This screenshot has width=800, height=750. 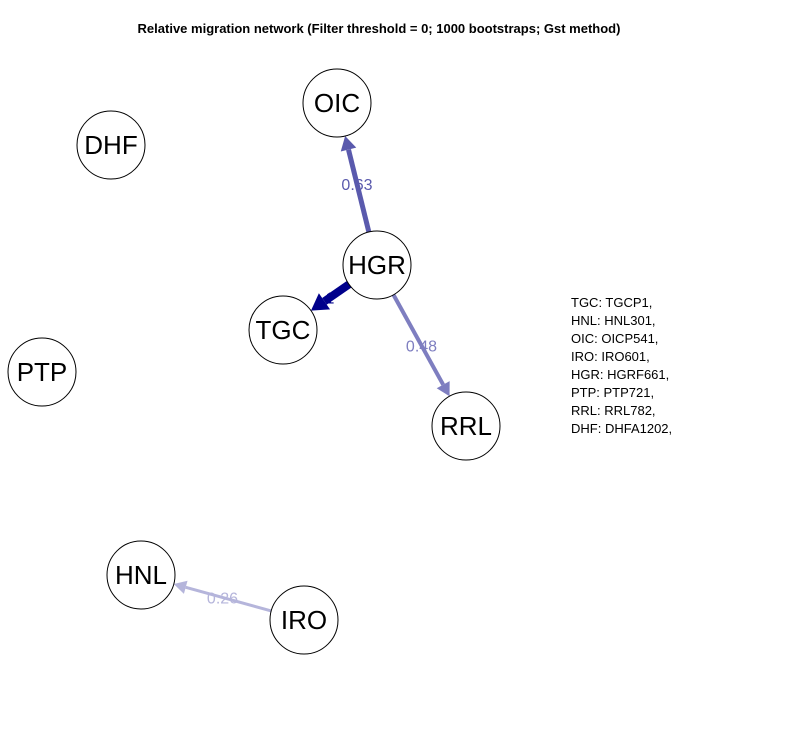 I want to click on node-dhf: DHF, so click(x=111, y=145).